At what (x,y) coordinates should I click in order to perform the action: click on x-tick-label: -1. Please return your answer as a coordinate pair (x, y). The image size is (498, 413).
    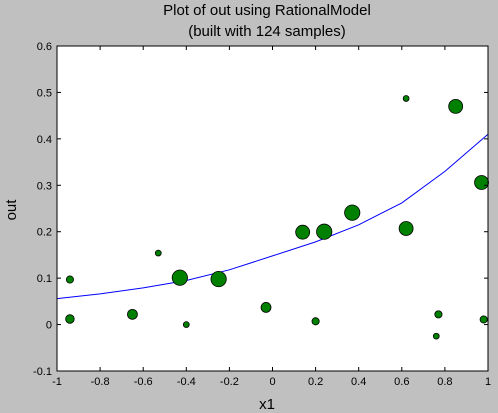
    Looking at the image, I should click on (57, 382).